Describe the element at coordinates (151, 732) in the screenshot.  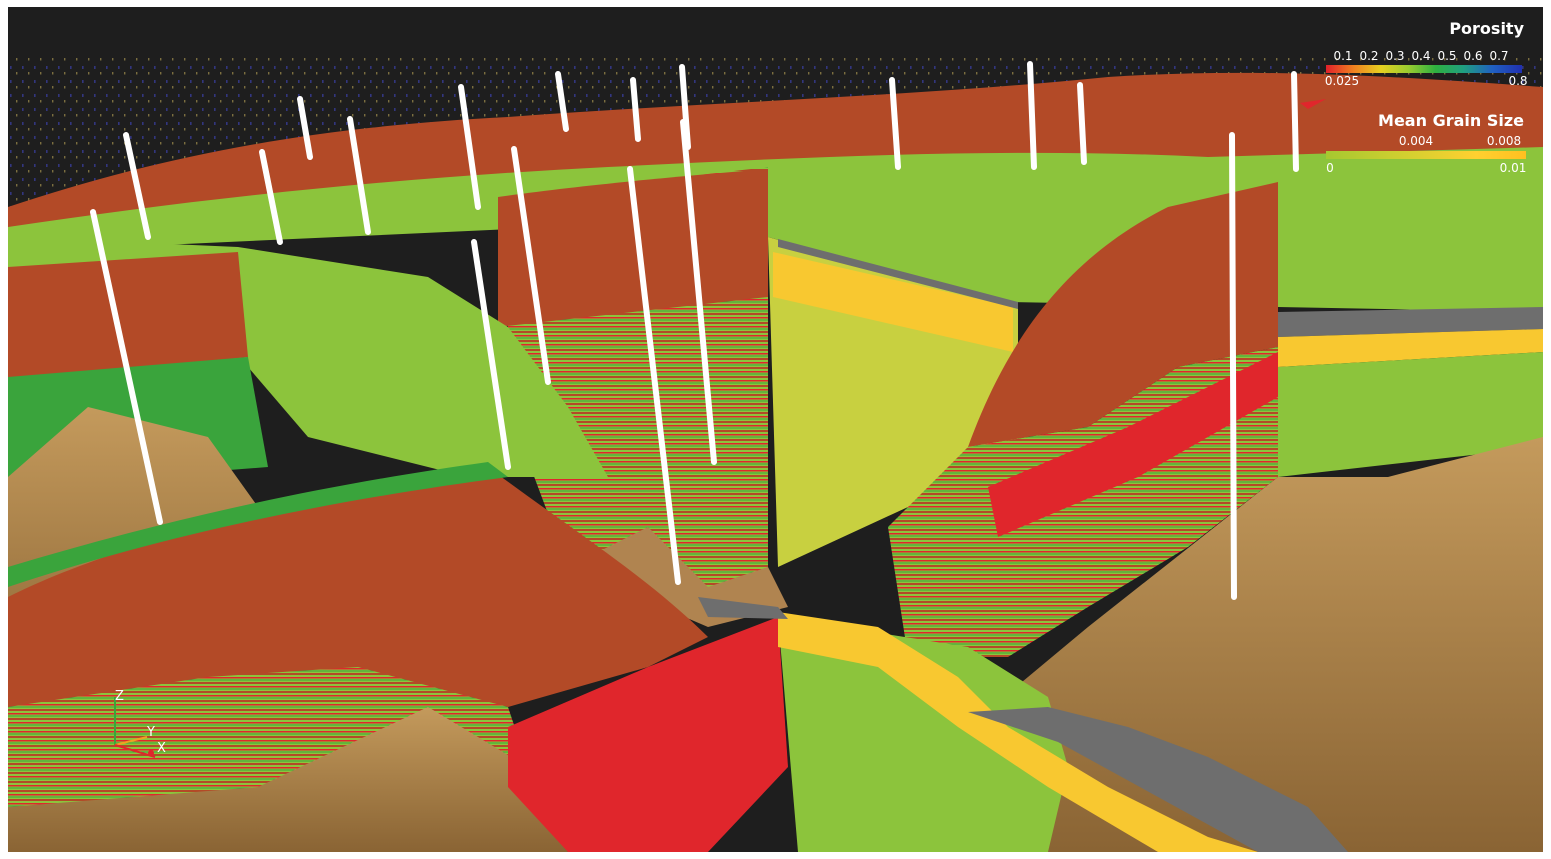
I see `axis-y-label: Y` at that location.